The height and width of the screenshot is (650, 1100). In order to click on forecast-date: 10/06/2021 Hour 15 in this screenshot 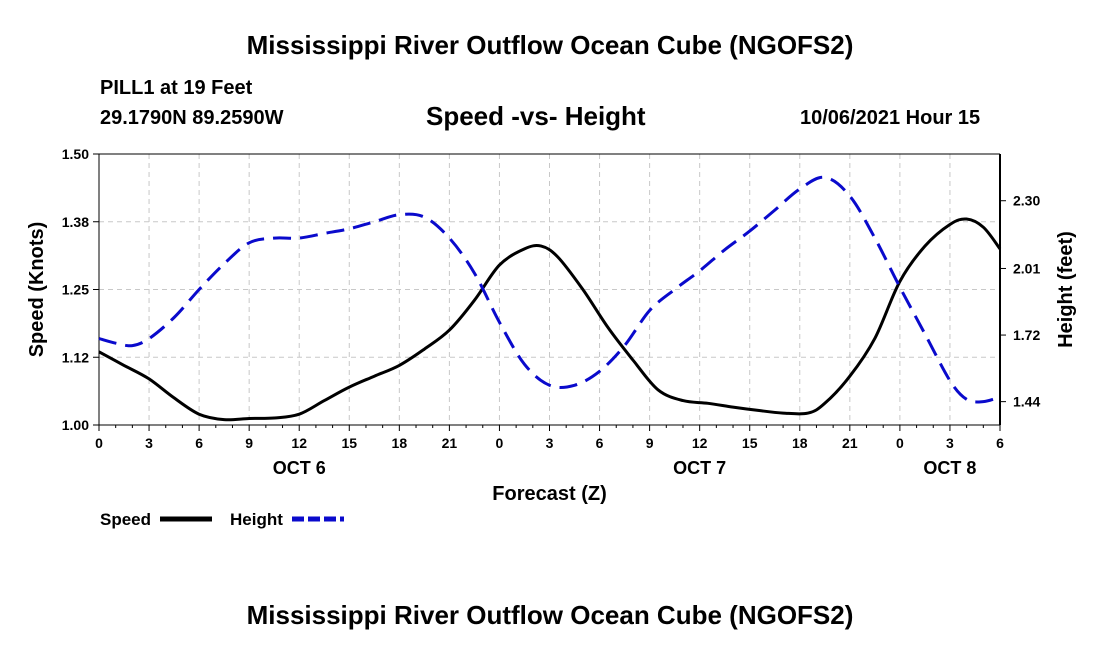, I will do `click(890, 118)`.